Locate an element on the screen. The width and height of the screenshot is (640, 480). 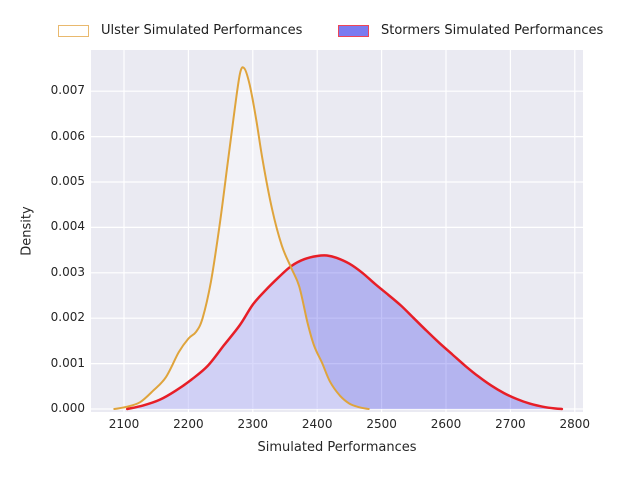
legend-item-stormers: Stormers Simulated Performances is located at coordinates (470, 31).